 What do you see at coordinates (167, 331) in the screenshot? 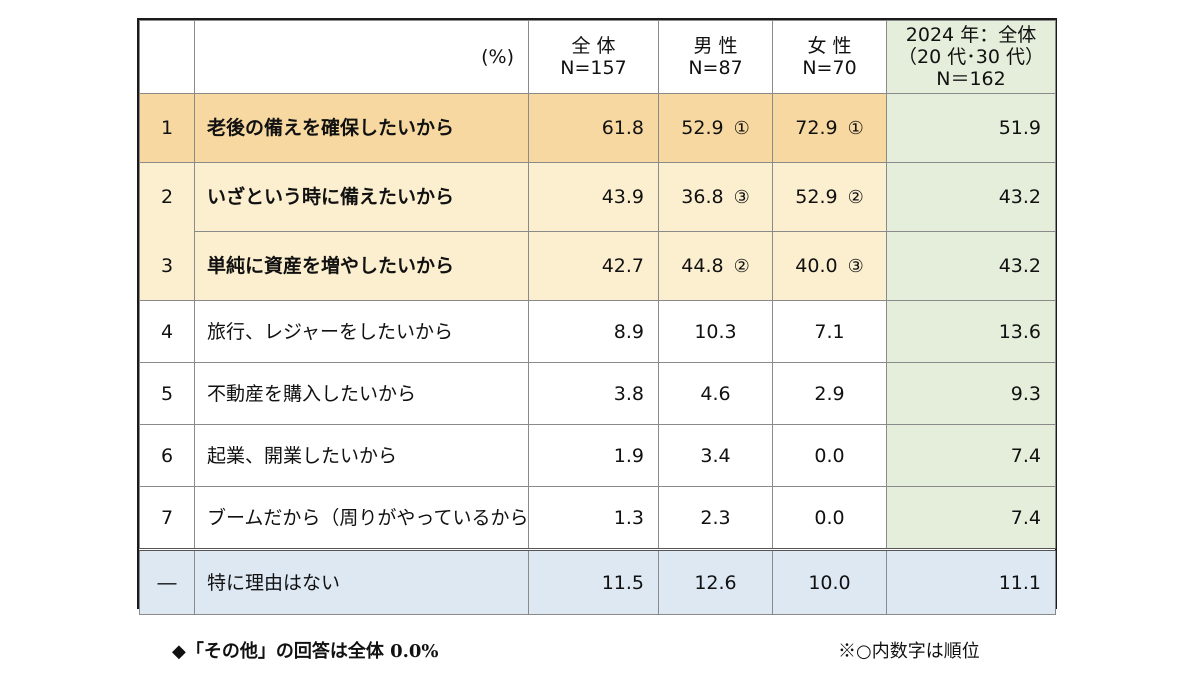
I see `row-rank: 4` at bounding box center [167, 331].